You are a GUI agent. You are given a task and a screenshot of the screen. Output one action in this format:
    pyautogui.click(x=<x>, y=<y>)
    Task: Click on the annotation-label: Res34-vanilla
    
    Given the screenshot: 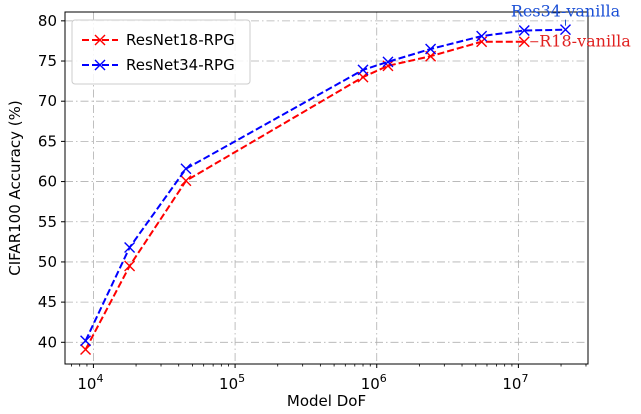 What is the action you would take?
    pyautogui.click(x=566, y=11)
    